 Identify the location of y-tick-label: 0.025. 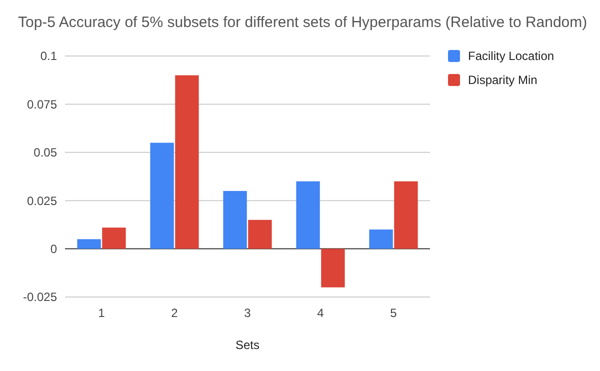
(42, 201).